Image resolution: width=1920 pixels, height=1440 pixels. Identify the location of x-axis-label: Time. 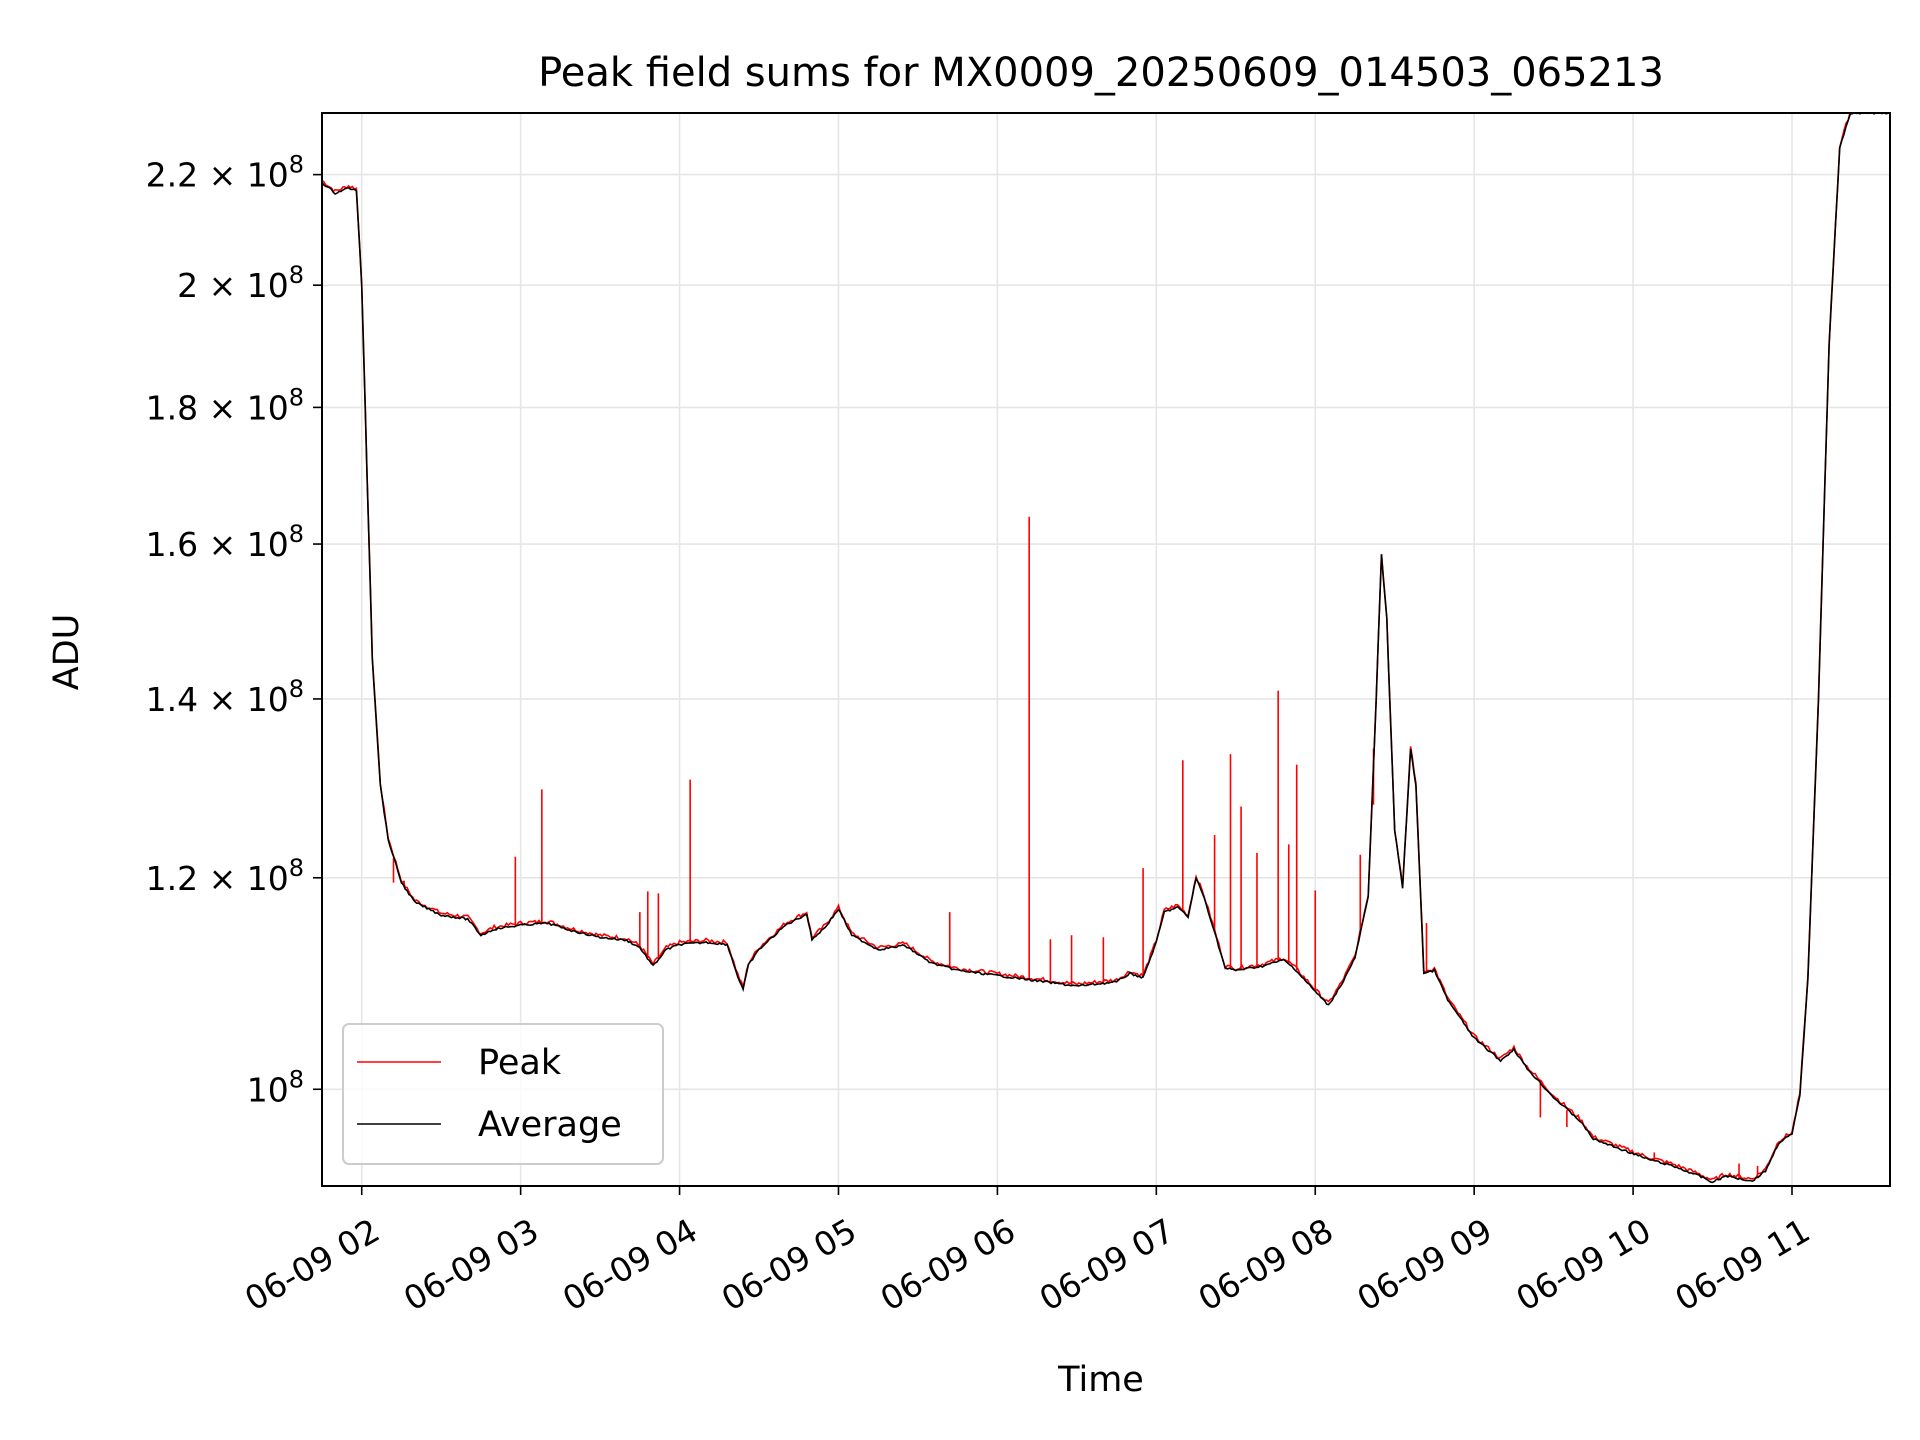
(1100, 1380).